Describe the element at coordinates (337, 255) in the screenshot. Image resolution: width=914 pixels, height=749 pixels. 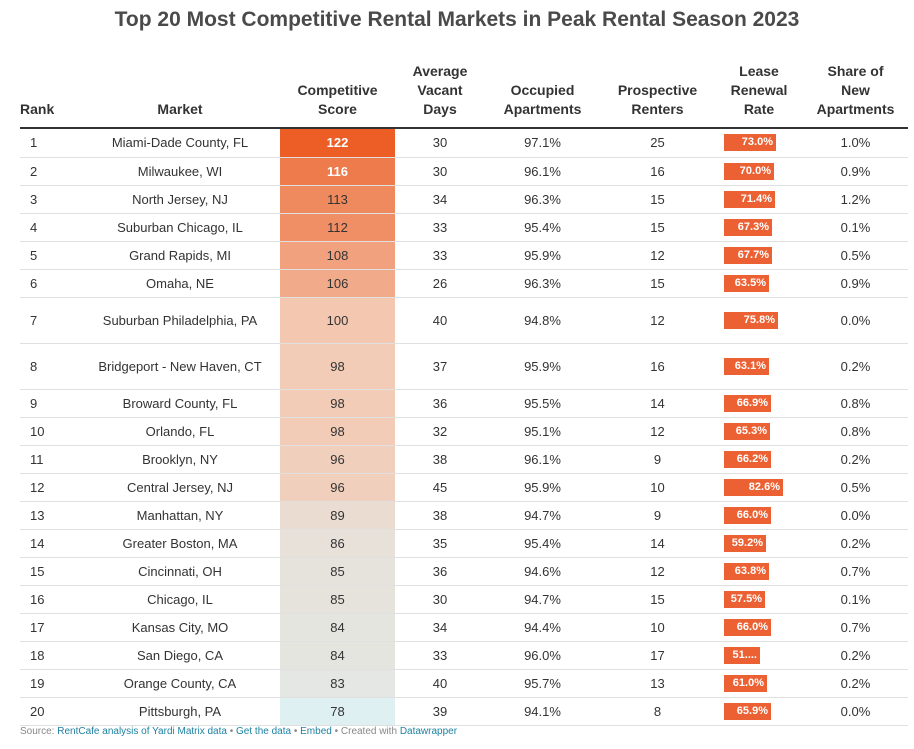
I see `score-cell: 108` at that location.